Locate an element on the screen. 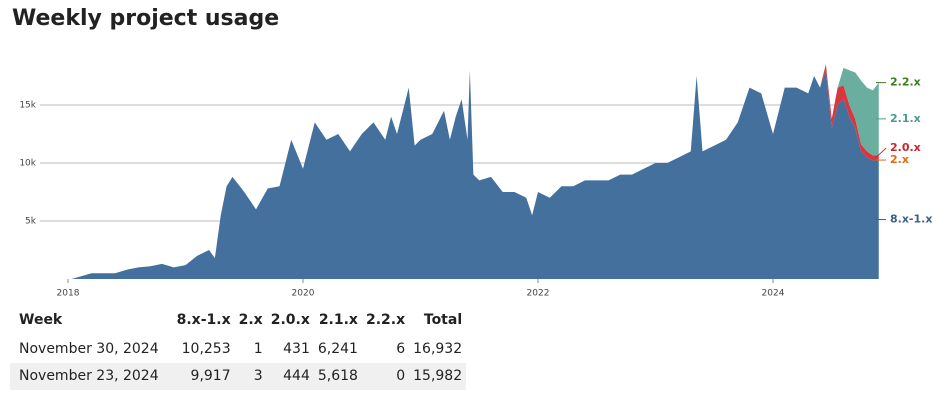 This screenshot has height=400, width=943. table-row: November 23, 2024 9,917 3 444 5,618 0 15,982 is located at coordinates (238, 376).